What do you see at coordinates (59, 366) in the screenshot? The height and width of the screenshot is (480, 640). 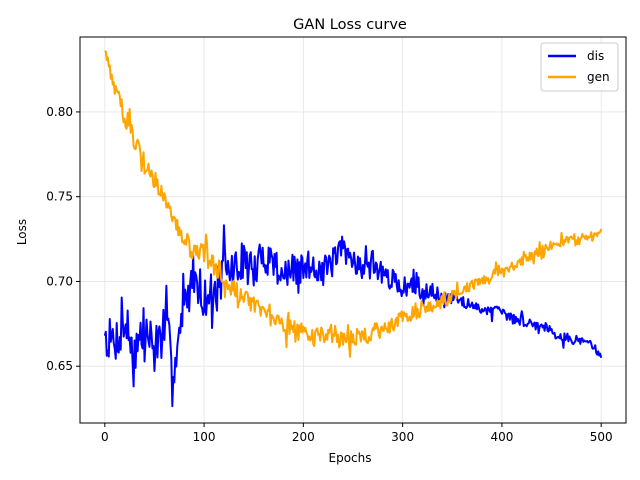 I see `y-tick-label: 0.65` at bounding box center [59, 366].